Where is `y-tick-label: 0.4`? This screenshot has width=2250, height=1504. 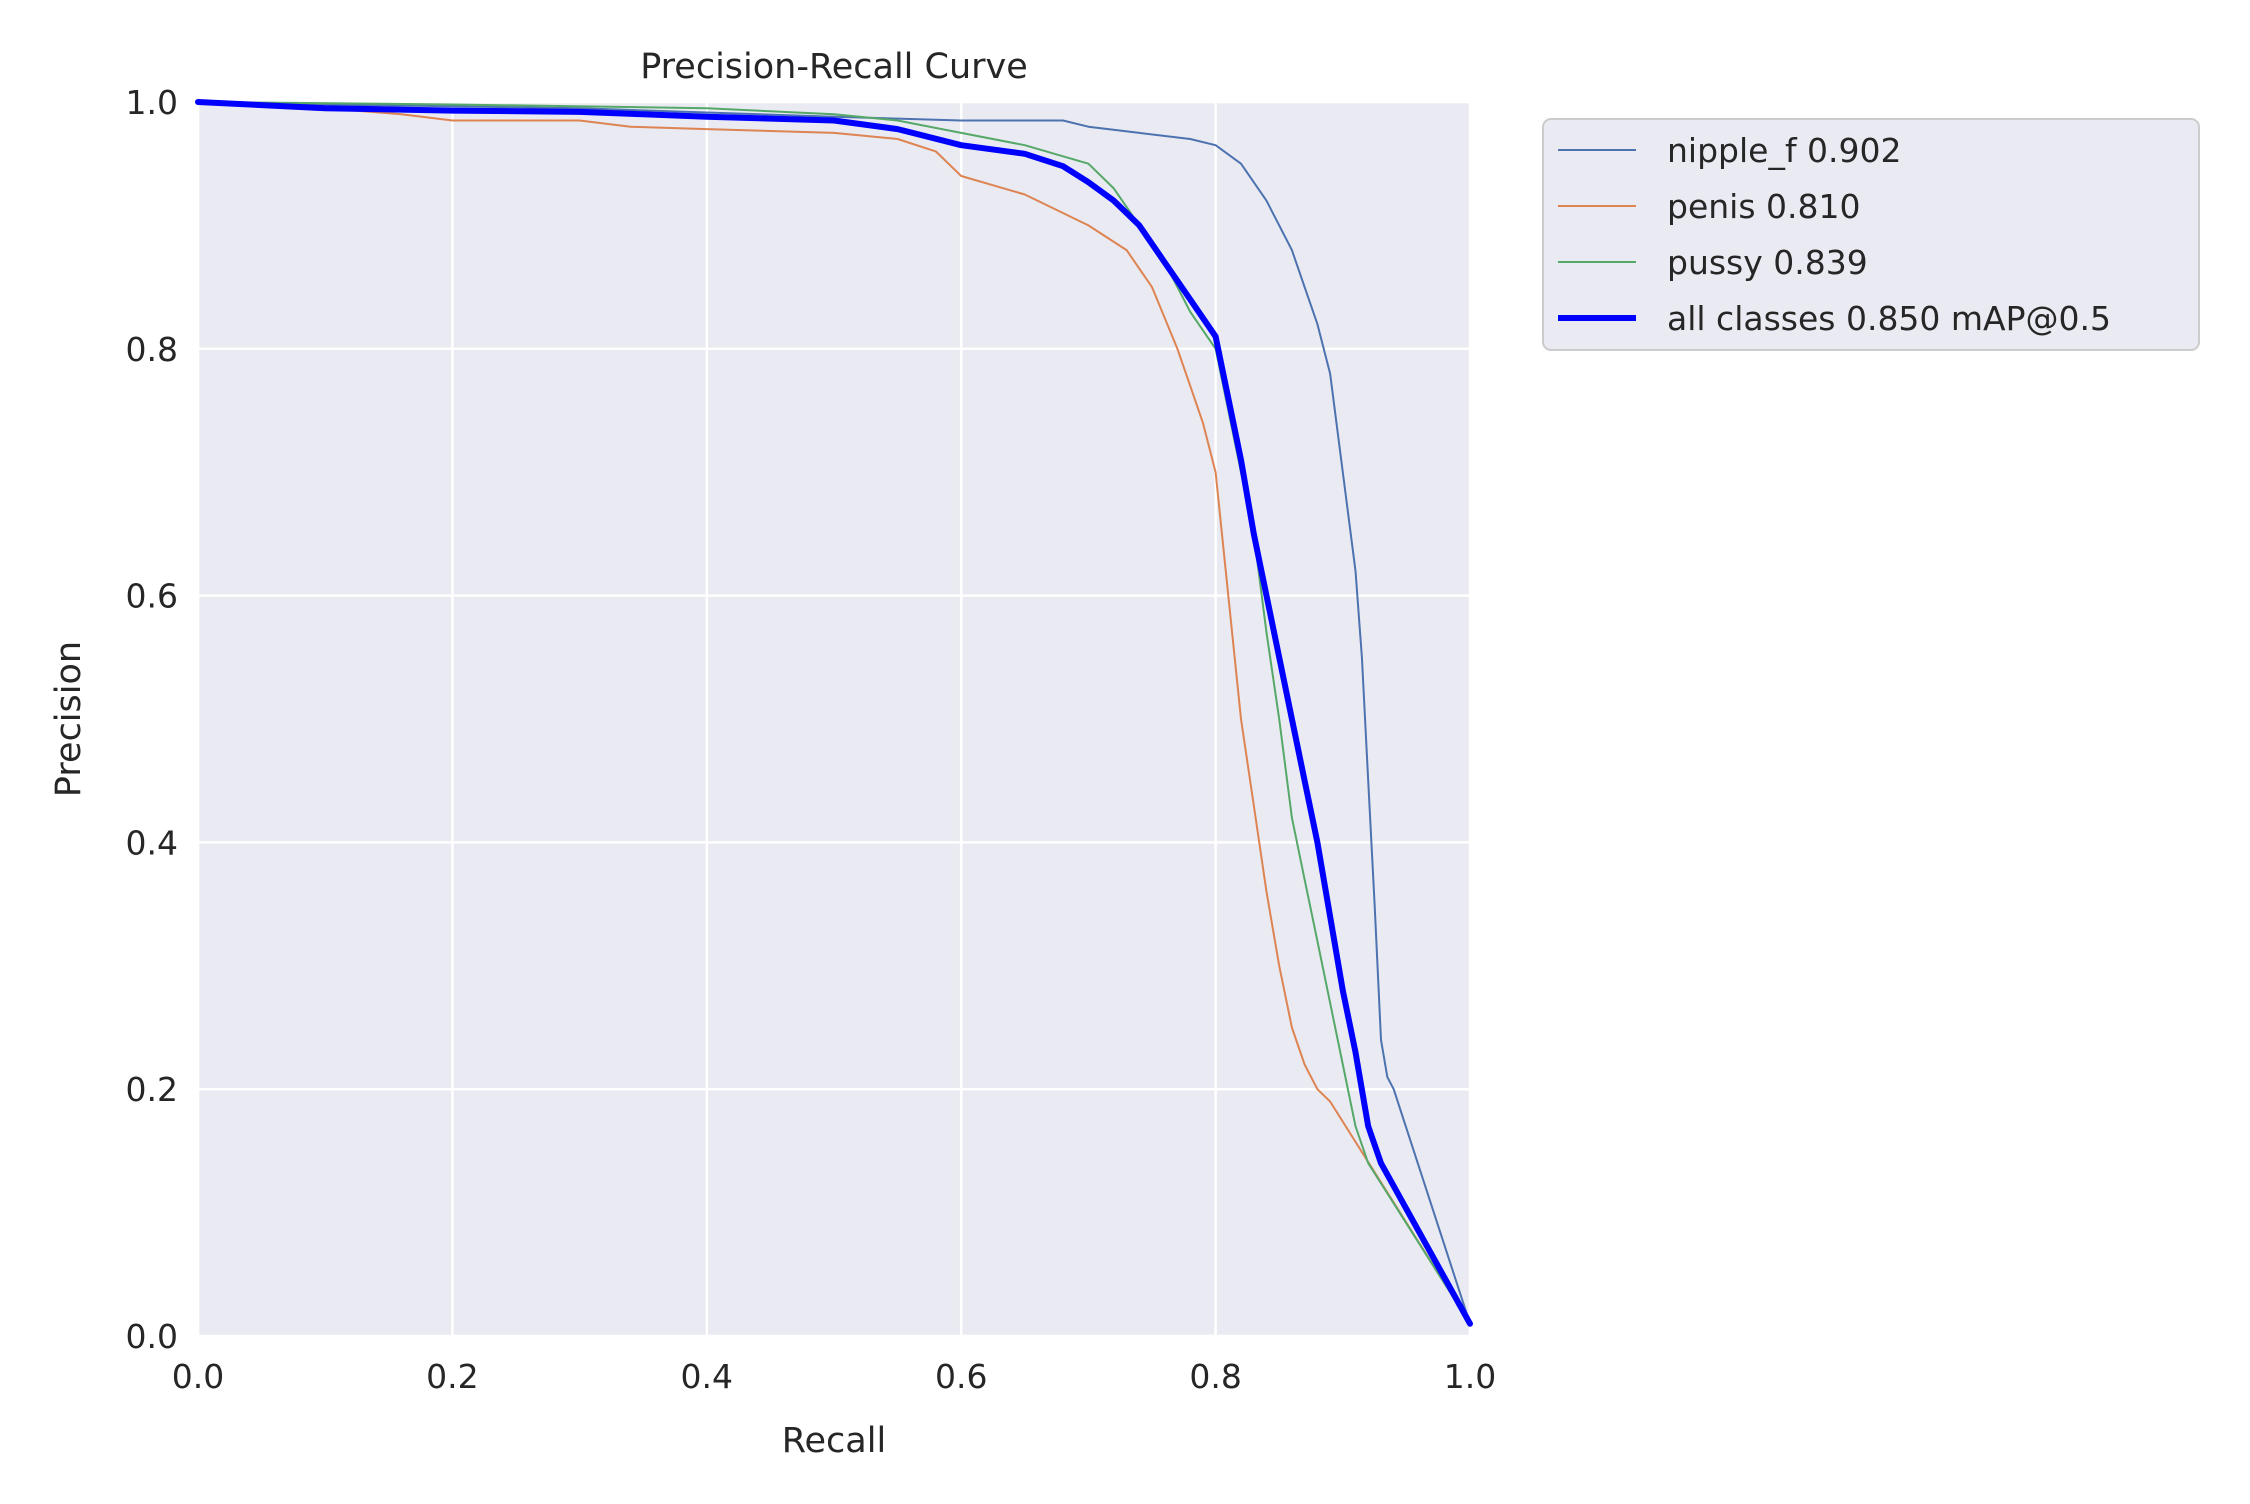
y-tick-label: 0.4 is located at coordinates (152, 842).